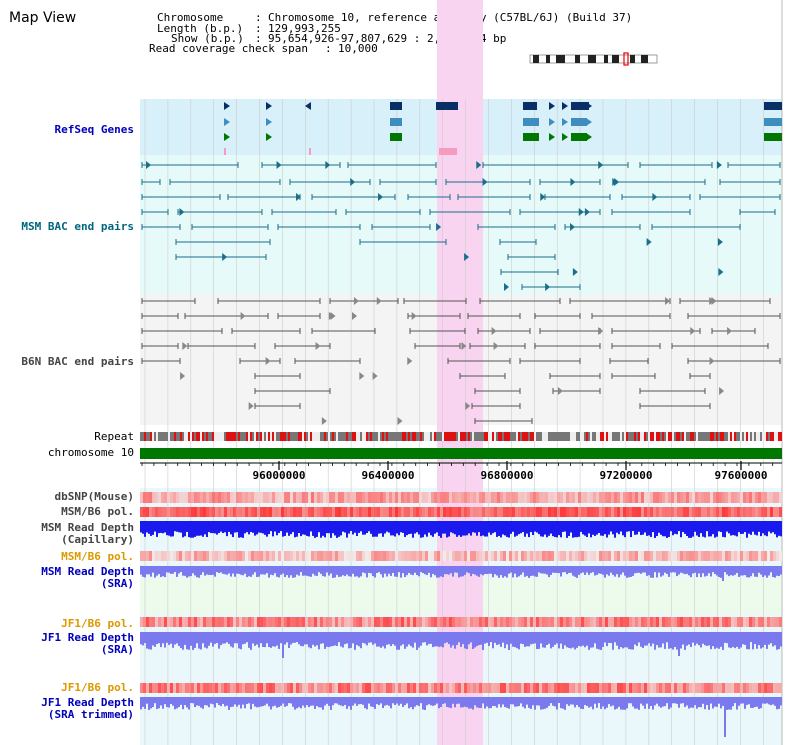 The height and width of the screenshot is (745, 800). Describe the element at coordinates (97, 687) in the screenshot. I see `track-label-jf1-b6-pol-2: JF1/B6 pol.` at that location.